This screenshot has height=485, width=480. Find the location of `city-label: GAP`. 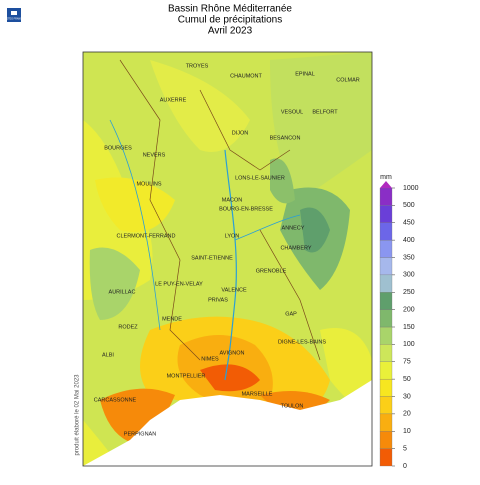

city-label: GAP is located at coordinates (291, 314).